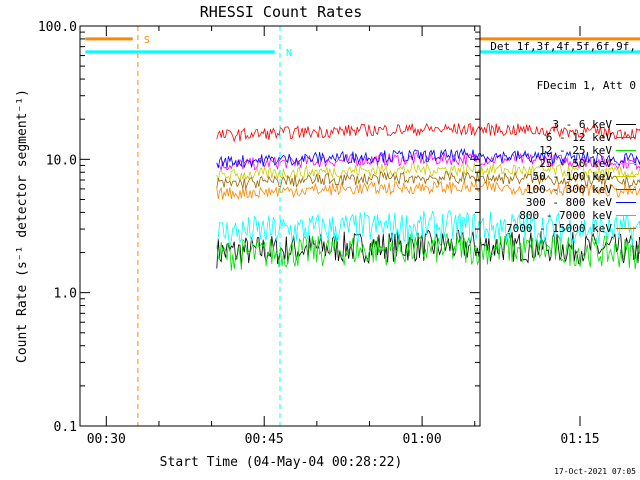 The height and width of the screenshot is (480, 640). Describe the element at coordinates (147, 40) in the screenshot. I see `marker-label-0: S` at that location.